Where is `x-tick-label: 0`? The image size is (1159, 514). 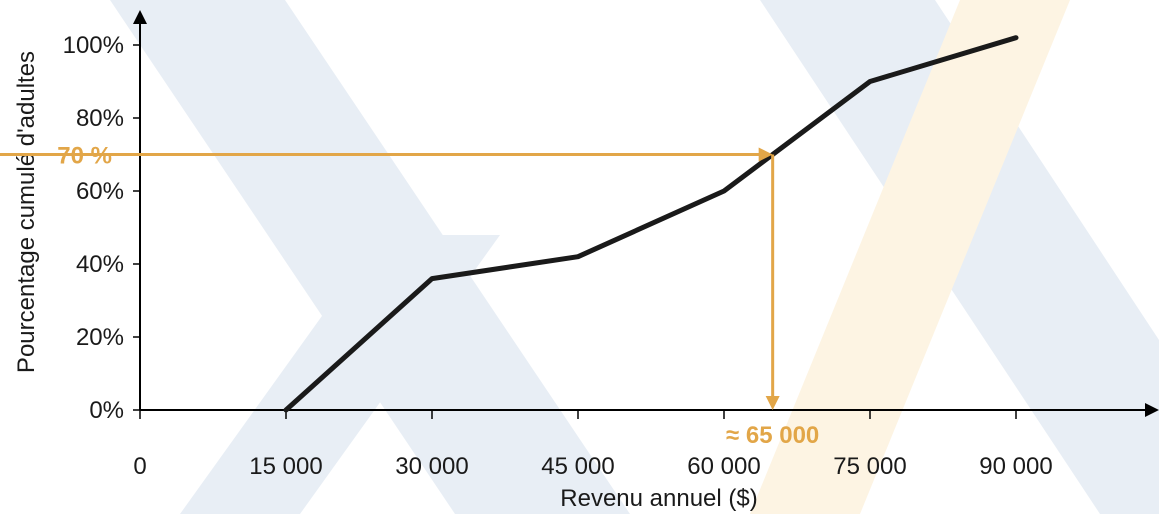 x-tick-label: 0 is located at coordinates (139, 466).